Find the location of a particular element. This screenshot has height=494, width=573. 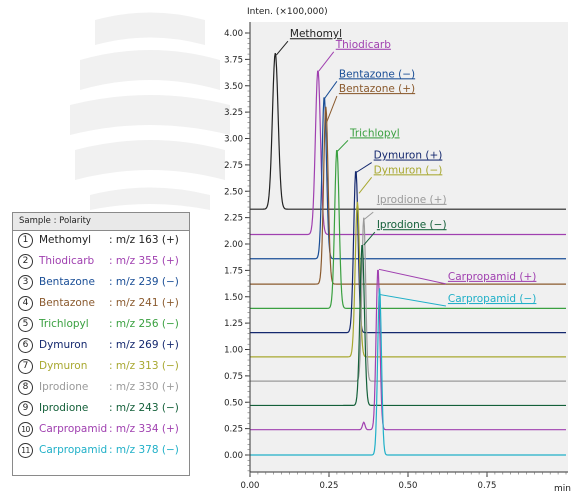

y-tick-label: 3.25 is located at coordinates (233, 113).